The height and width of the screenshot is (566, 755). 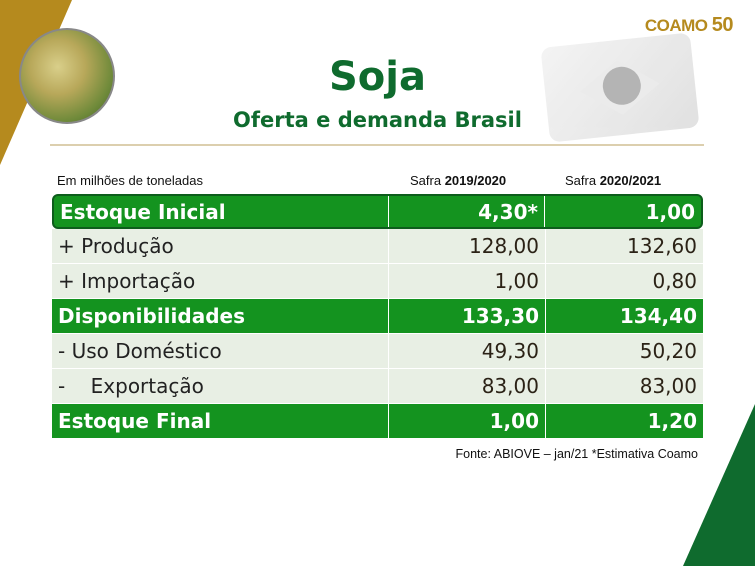 What do you see at coordinates (140, 351) in the screenshot?
I see `row-label: - Uso Doméstico` at bounding box center [140, 351].